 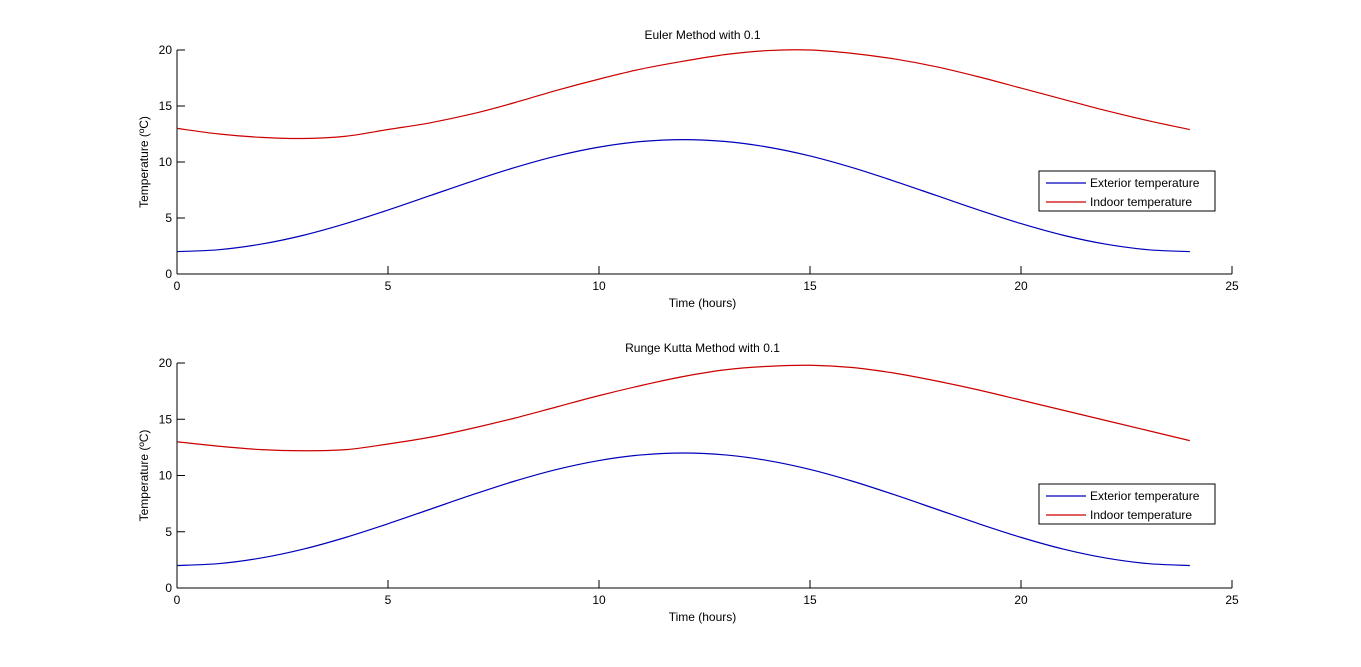 What do you see at coordinates (702, 348) in the screenshot?
I see `chart-title: Runge Kutta Method with 0.1` at bounding box center [702, 348].